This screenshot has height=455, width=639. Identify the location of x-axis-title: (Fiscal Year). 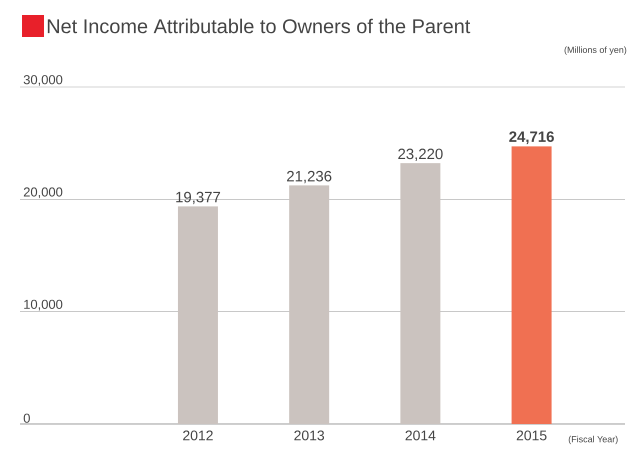
(593, 440).